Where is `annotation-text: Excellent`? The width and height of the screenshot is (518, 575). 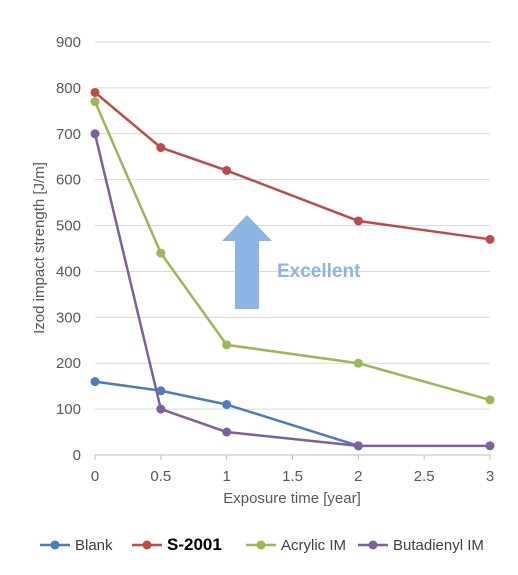
annotation-text: Excellent is located at coordinates (319, 271).